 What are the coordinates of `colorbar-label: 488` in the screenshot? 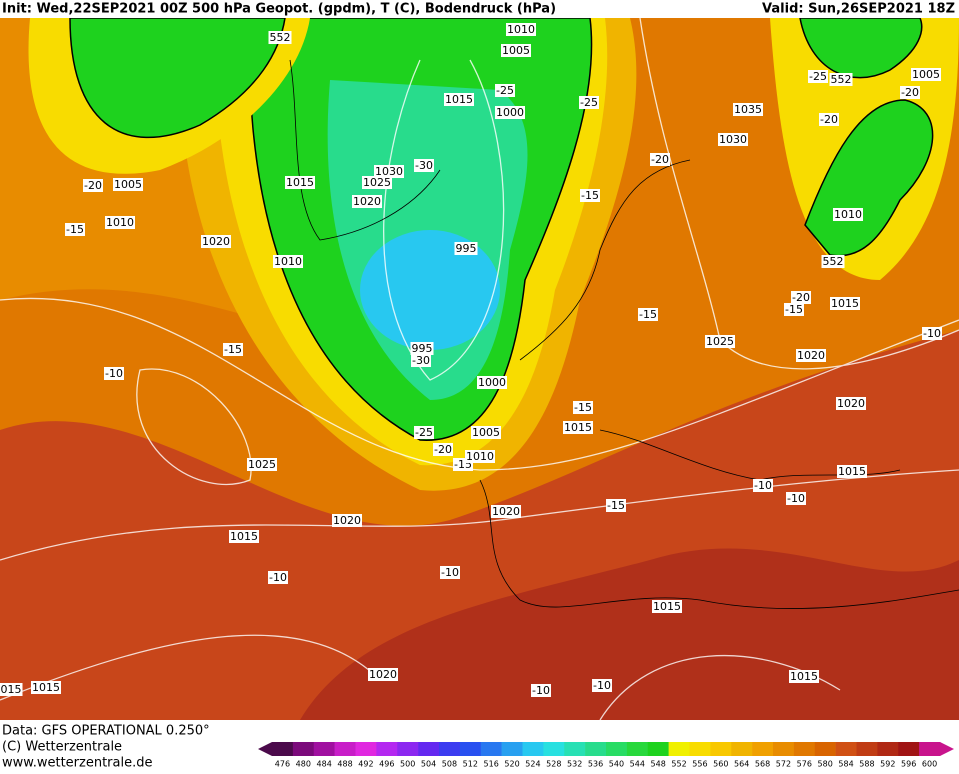 It's located at (344, 764).